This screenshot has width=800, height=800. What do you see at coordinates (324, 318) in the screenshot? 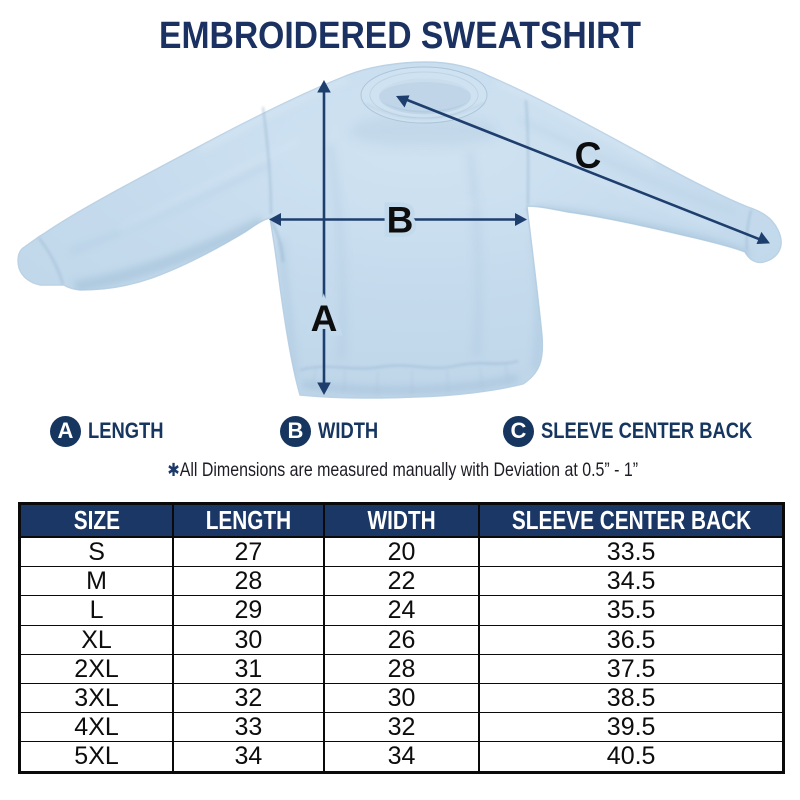
I see `svg-text: A` at bounding box center [324, 318].